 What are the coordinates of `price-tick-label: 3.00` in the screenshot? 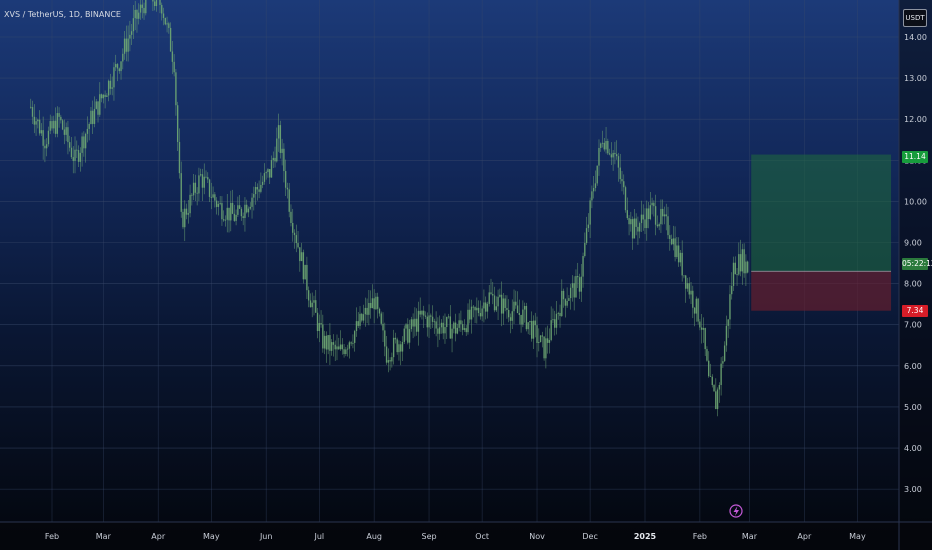 It's located at (913, 489).